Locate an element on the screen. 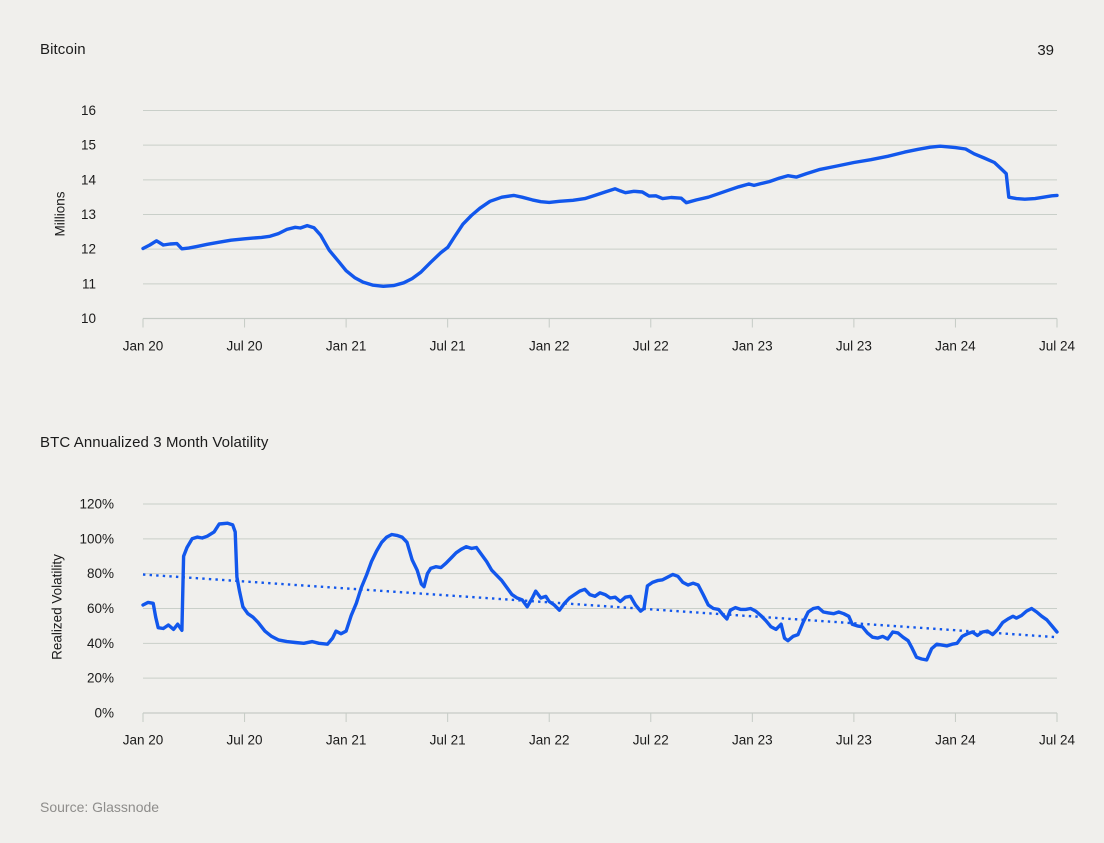 The image size is (1104, 843). volatility-y-axis-title: Realized Volatility is located at coordinates (57, 607).